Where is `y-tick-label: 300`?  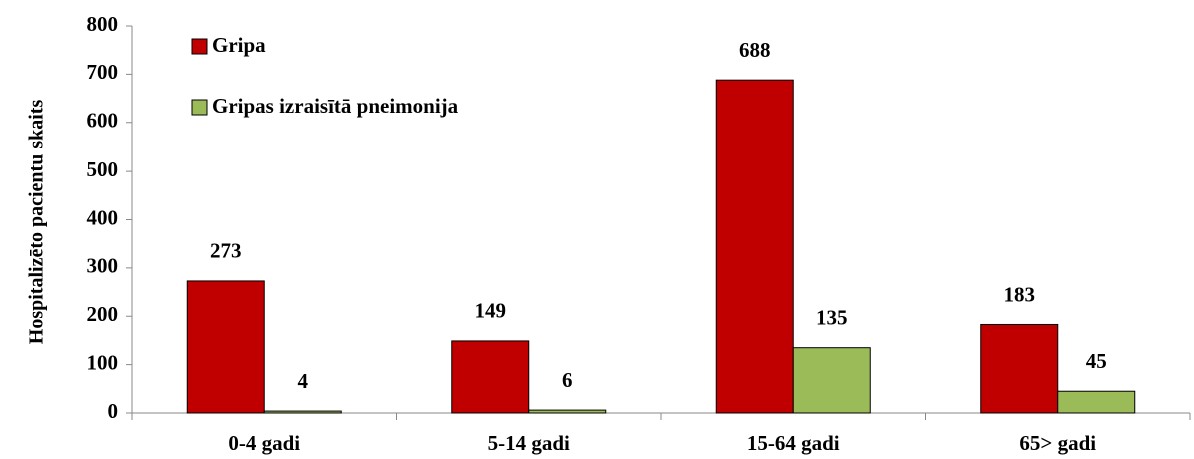 y-tick-label: 300 is located at coordinates (103, 266).